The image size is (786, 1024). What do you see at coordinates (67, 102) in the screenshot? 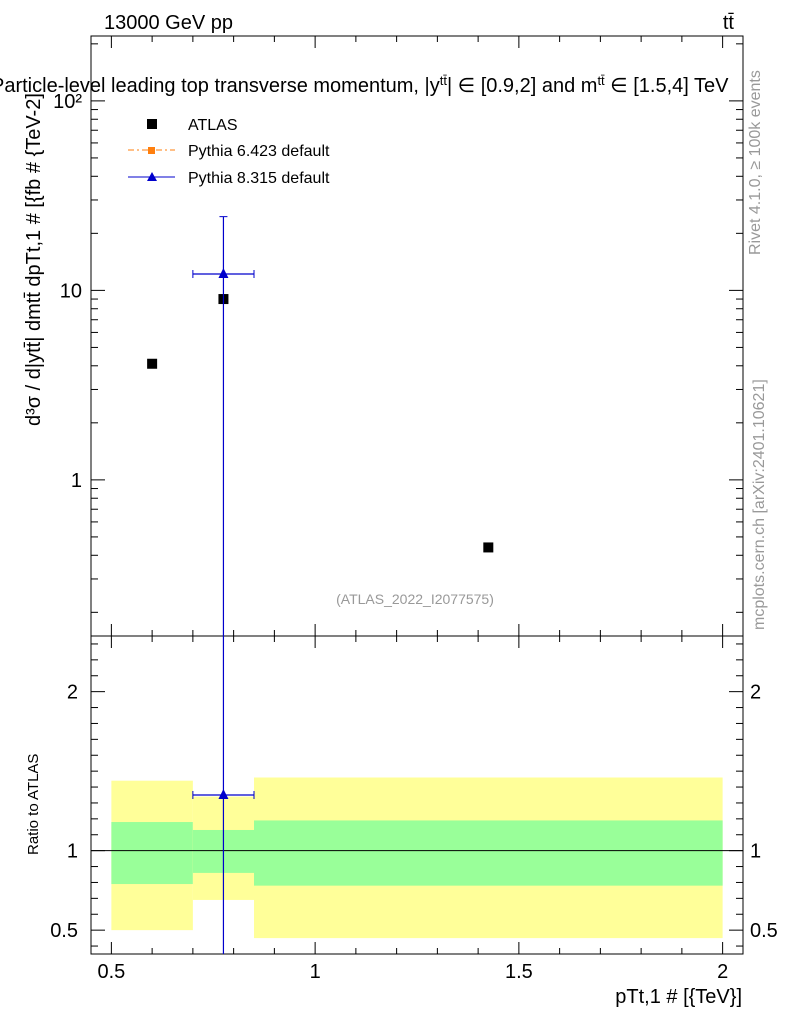
I see `main-y-tick-label: 10²` at bounding box center [67, 102].